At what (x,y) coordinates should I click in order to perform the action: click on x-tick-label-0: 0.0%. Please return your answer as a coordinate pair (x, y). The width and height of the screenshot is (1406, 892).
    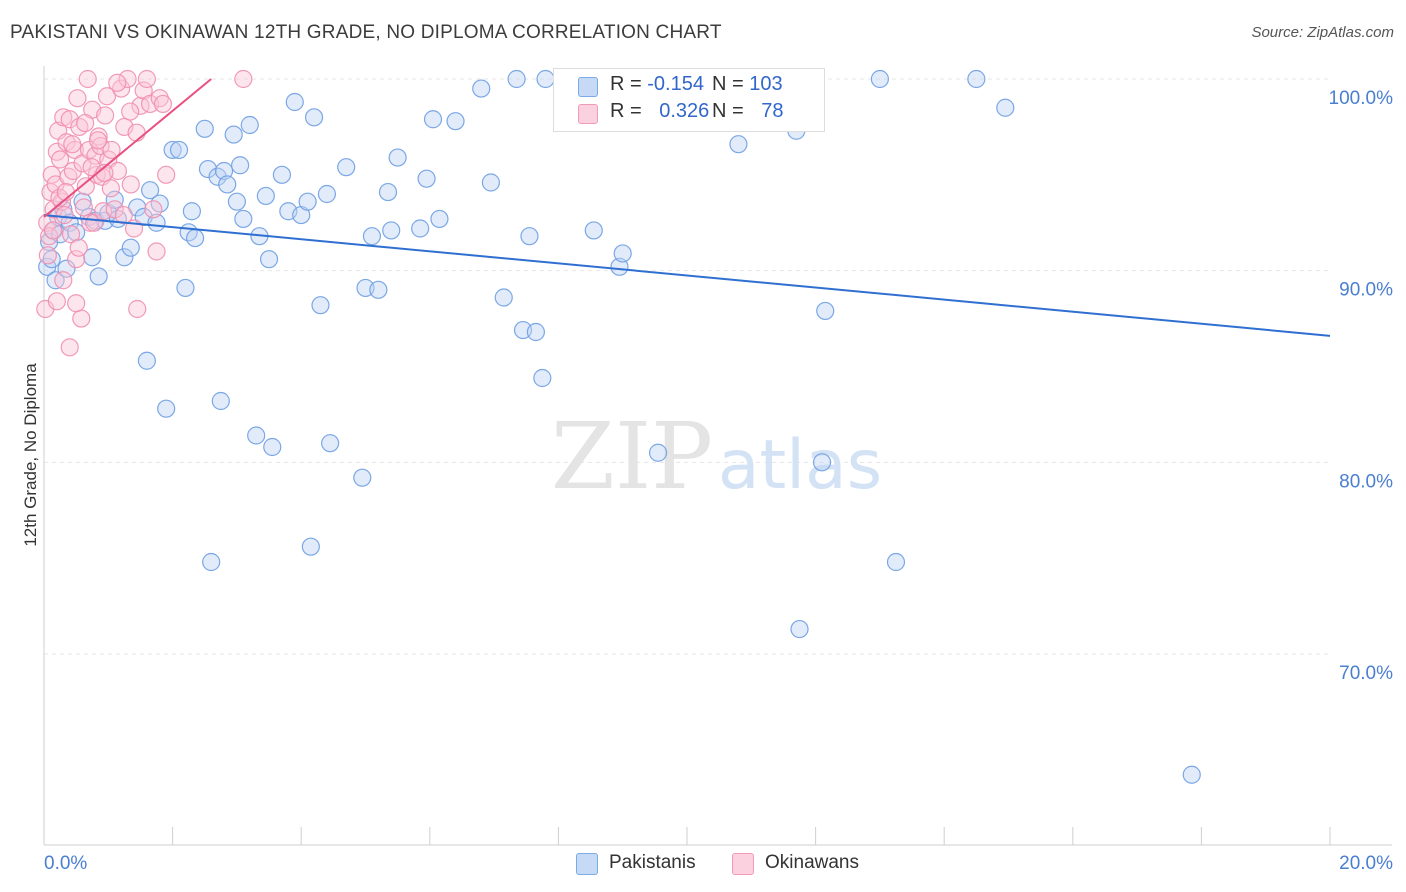
    Looking at the image, I should click on (65, 863).